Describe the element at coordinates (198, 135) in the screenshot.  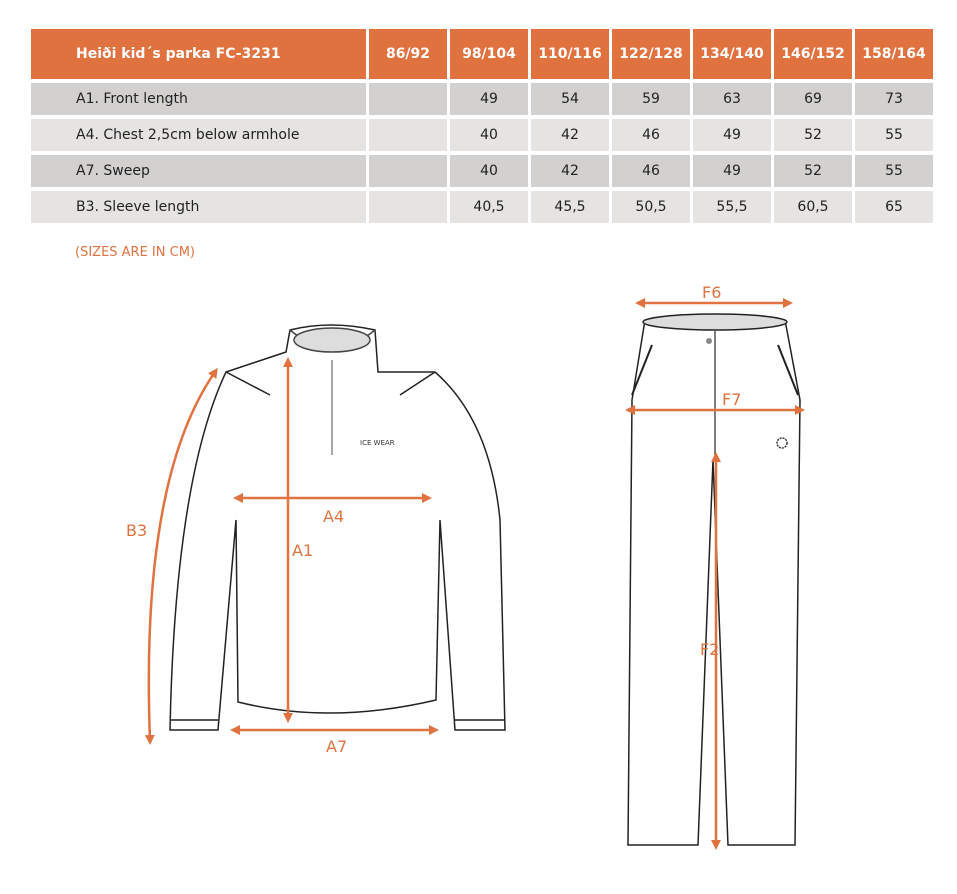
I see `measurement-label: A4. Chest 2,5cm below armhole` at that location.